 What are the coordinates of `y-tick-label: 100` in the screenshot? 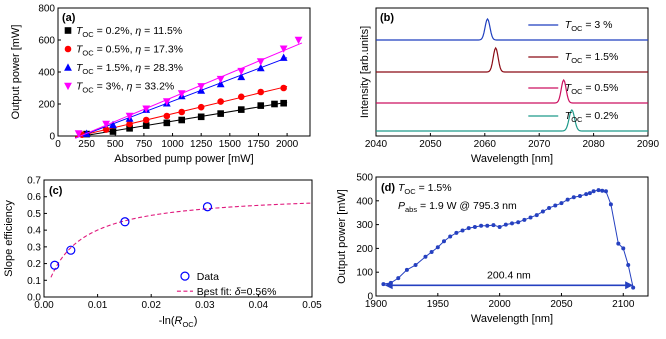 It's located at (364, 273).